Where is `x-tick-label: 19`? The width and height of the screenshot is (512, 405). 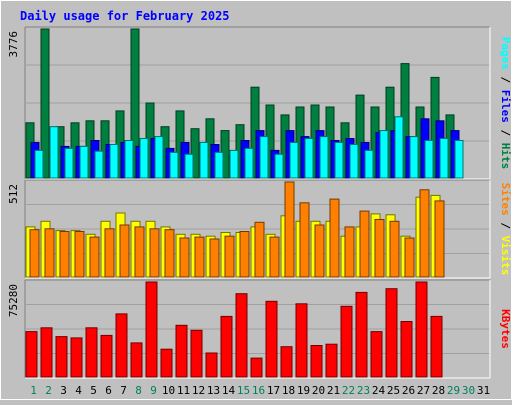
x-tick-label: 19 is located at coordinates (303, 390).